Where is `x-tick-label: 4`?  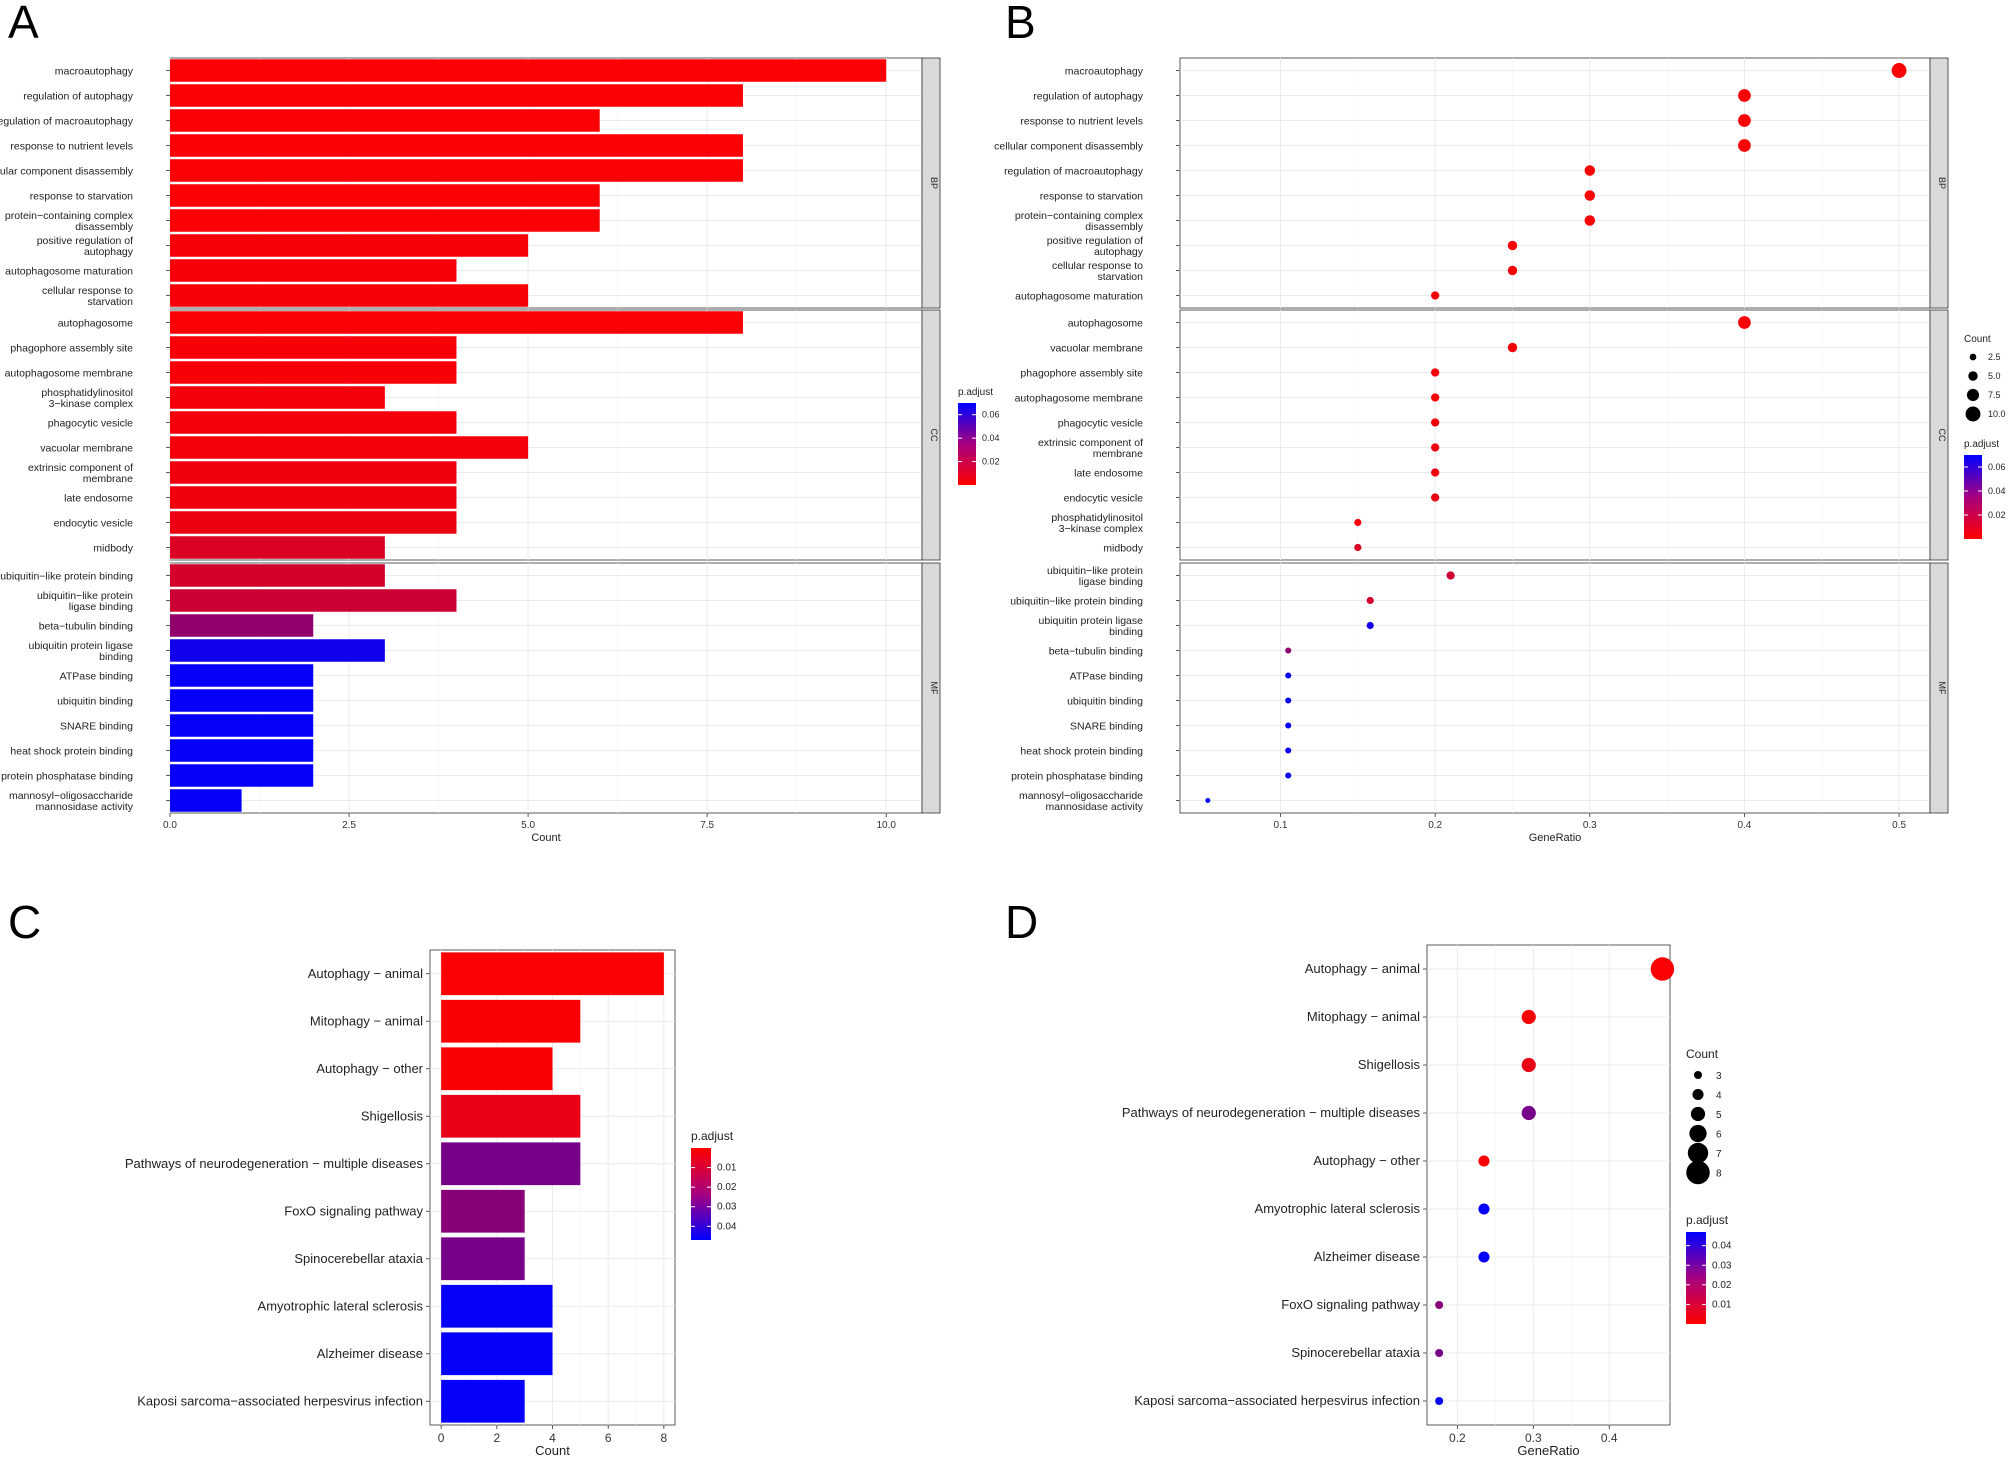
x-tick-label: 4 is located at coordinates (552, 1438).